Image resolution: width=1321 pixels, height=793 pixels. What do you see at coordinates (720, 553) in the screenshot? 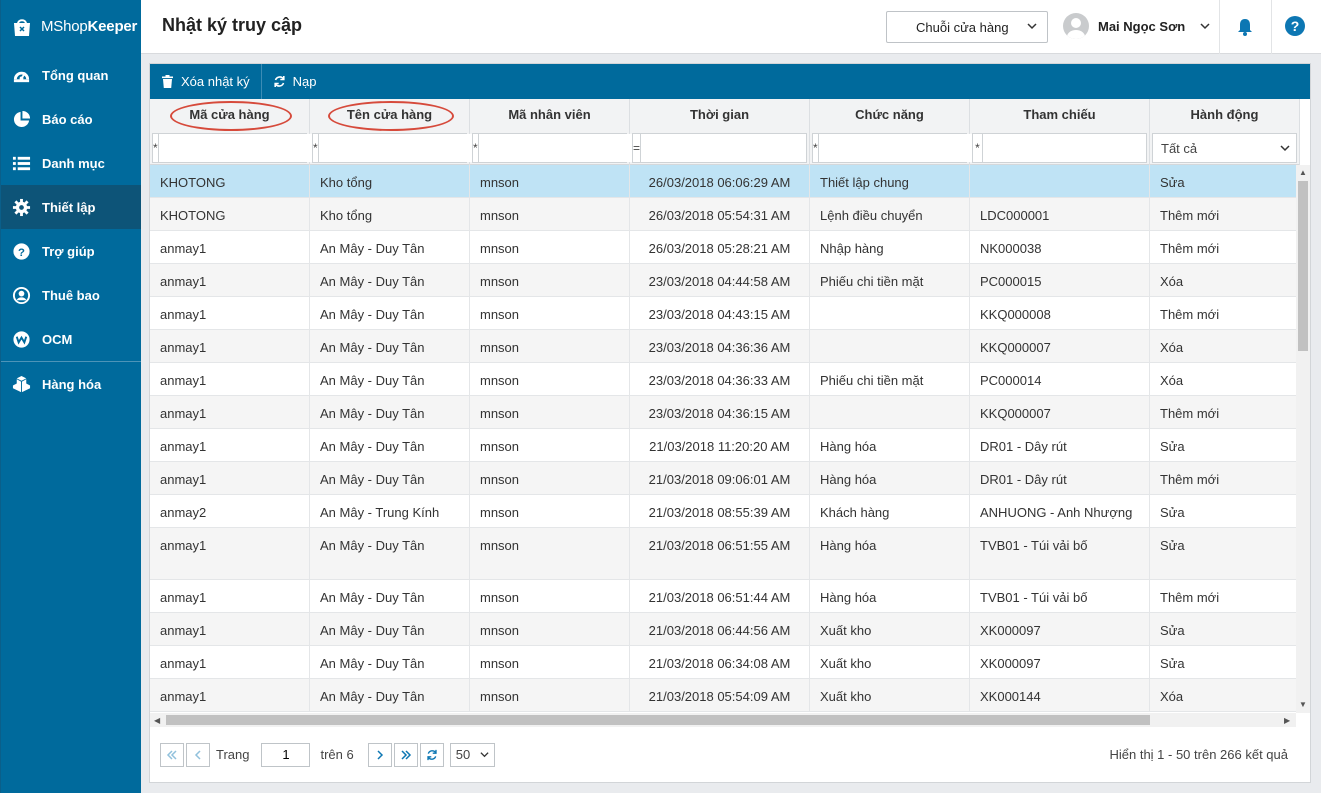
I see `cell-time: 21/03/2018 06:51:55 AM` at bounding box center [720, 553].